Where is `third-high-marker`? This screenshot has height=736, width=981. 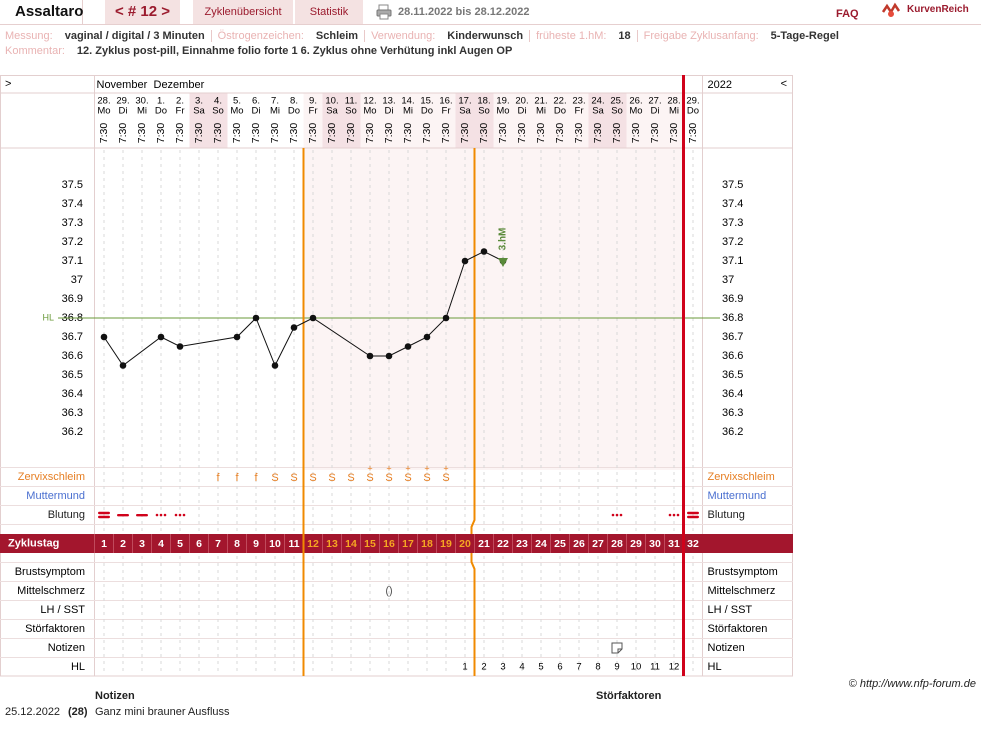 third-high-marker is located at coordinates (503, 262).